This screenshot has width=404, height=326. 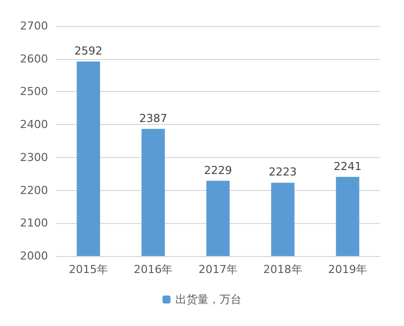 What do you see at coordinates (153, 118) in the screenshot?
I see `data-label: 2387` at bounding box center [153, 118].